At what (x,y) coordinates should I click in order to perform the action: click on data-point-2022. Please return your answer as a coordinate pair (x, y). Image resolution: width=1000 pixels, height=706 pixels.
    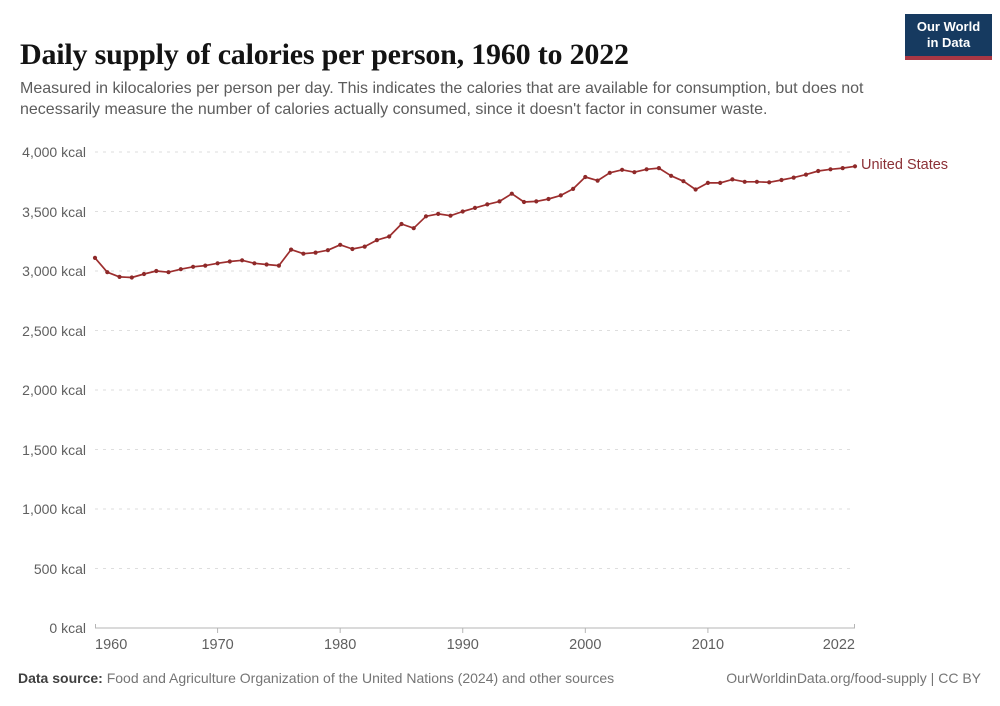
    Looking at the image, I should click on (855, 166).